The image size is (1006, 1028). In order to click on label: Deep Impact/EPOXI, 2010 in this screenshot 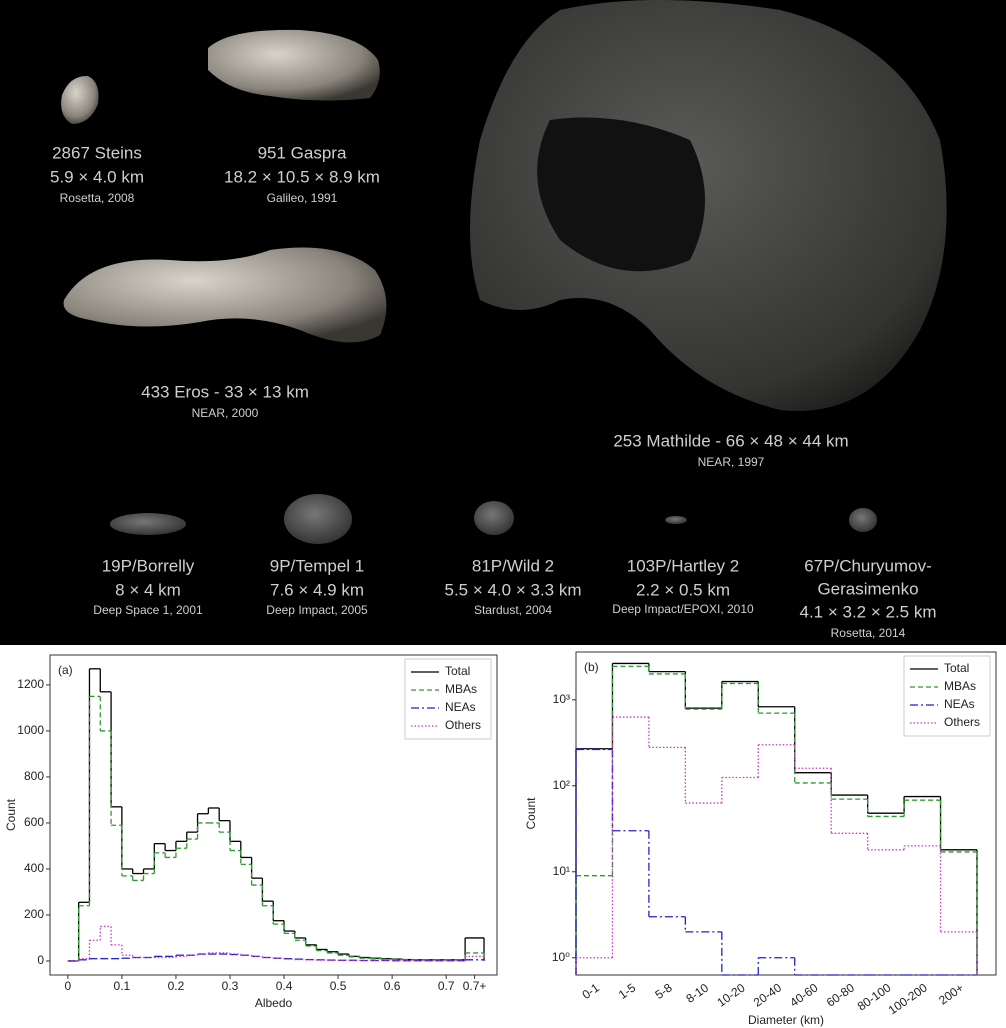, I will do `click(683, 609)`.